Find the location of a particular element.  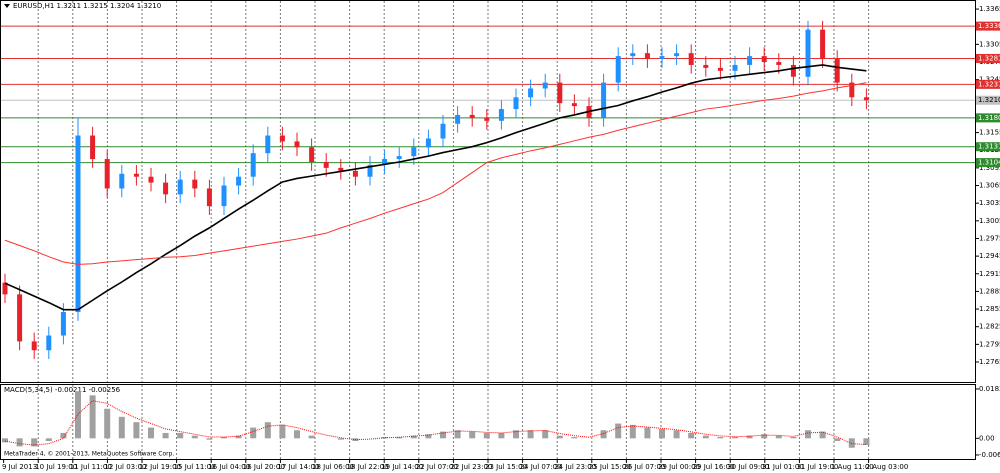

x-tick-label: 11 Jul 11:00 is located at coordinates (91, 467).